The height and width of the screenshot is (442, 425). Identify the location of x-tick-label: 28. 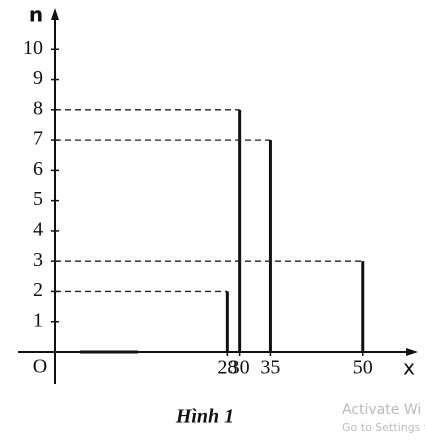
(227, 368).